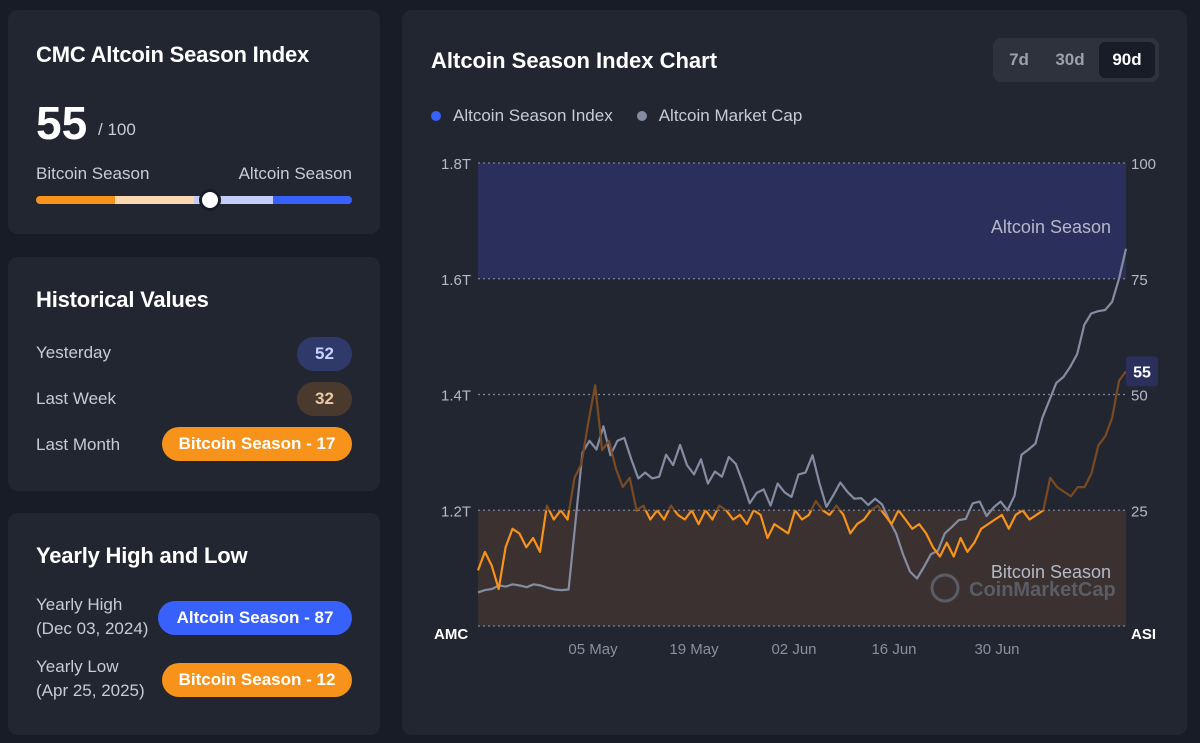 The width and height of the screenshot is (1200, 743). I want to click on watermark: CoinMarketCap, so click(1042, 590).